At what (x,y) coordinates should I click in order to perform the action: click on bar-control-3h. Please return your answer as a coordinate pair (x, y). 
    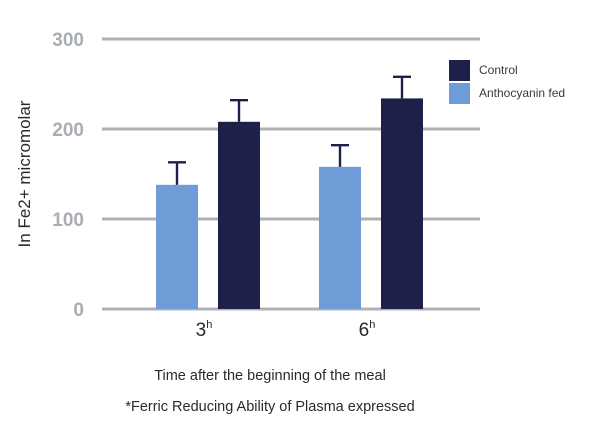
    Looking at the image, I should click on (239, 215).